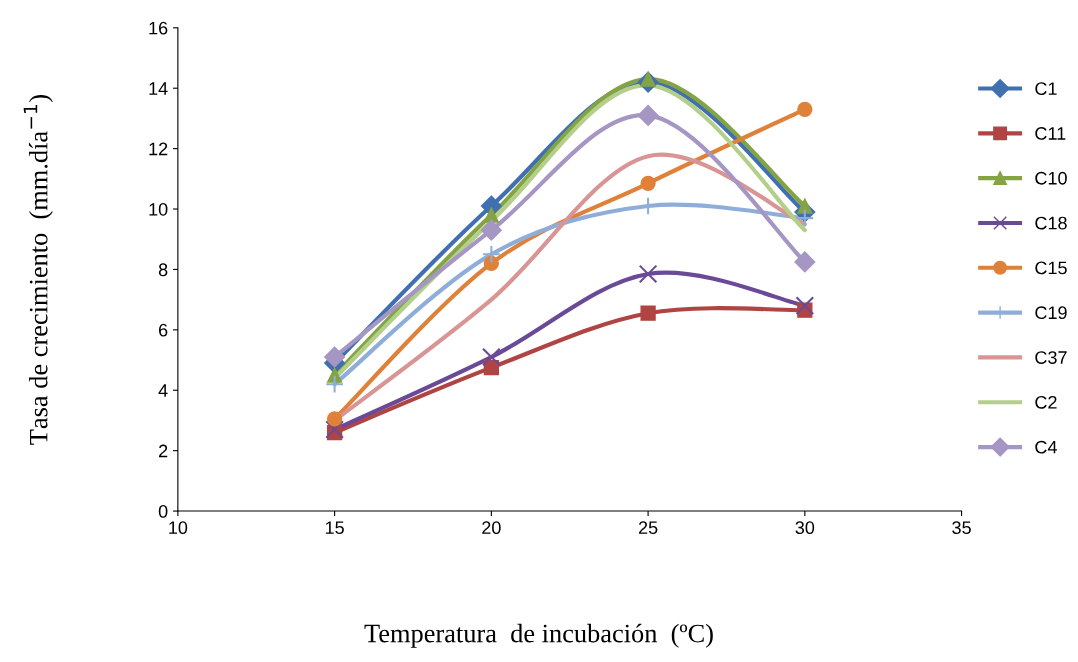 Image resolution: width=1078 pixels, height=662 pixels. Describe the element at coordinates (491, 528) in the screenshot. I see `x-tick-label: 20` at that location.